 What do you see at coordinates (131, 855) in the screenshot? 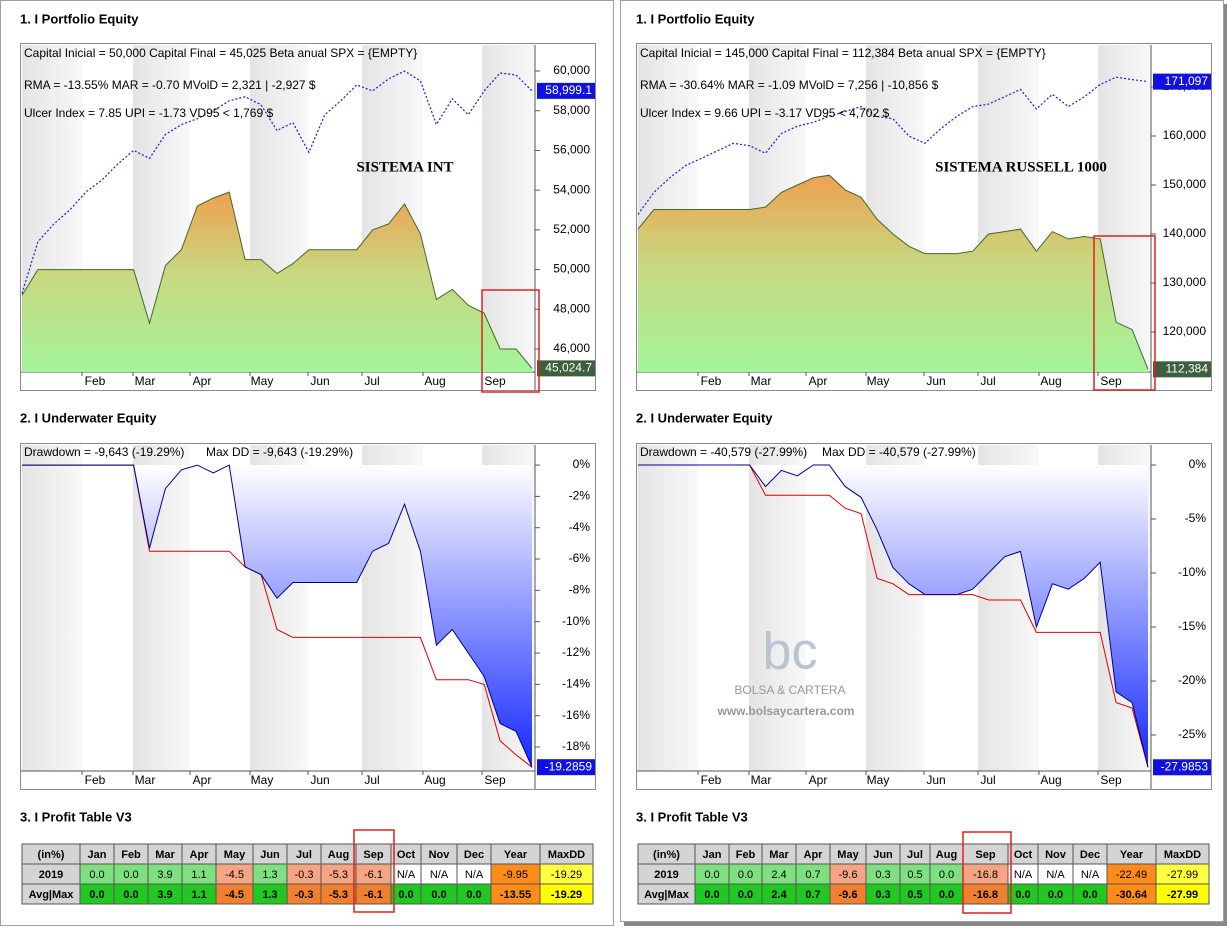
I see `table-header: Feb` at bounding box center [131, 855].